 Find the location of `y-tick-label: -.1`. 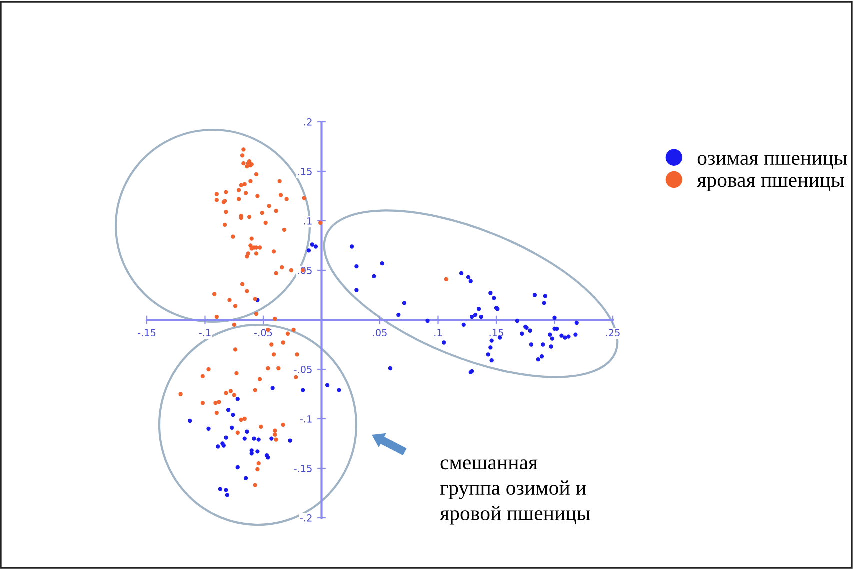

y-tick-label: -.1 is located at coordinates (306, 419).